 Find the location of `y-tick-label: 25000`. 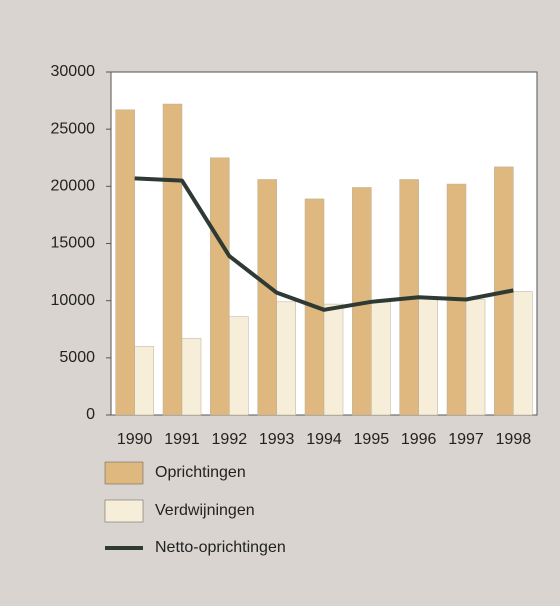

y-tick-label: 25000 is located at coordinates (73, 128).